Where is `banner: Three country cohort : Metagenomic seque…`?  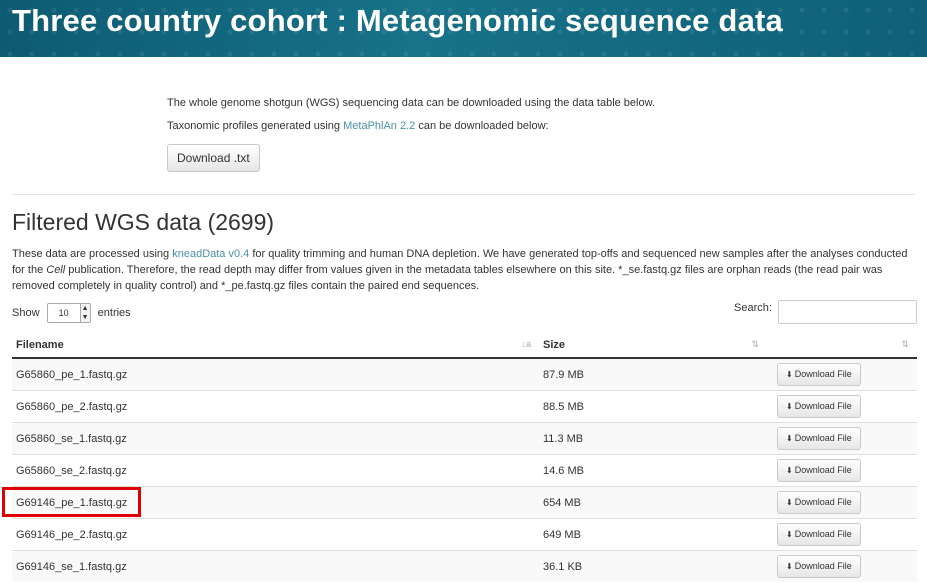 banner: Three country cohort : Metagenomic seque… is located at coordinates (463, 28).